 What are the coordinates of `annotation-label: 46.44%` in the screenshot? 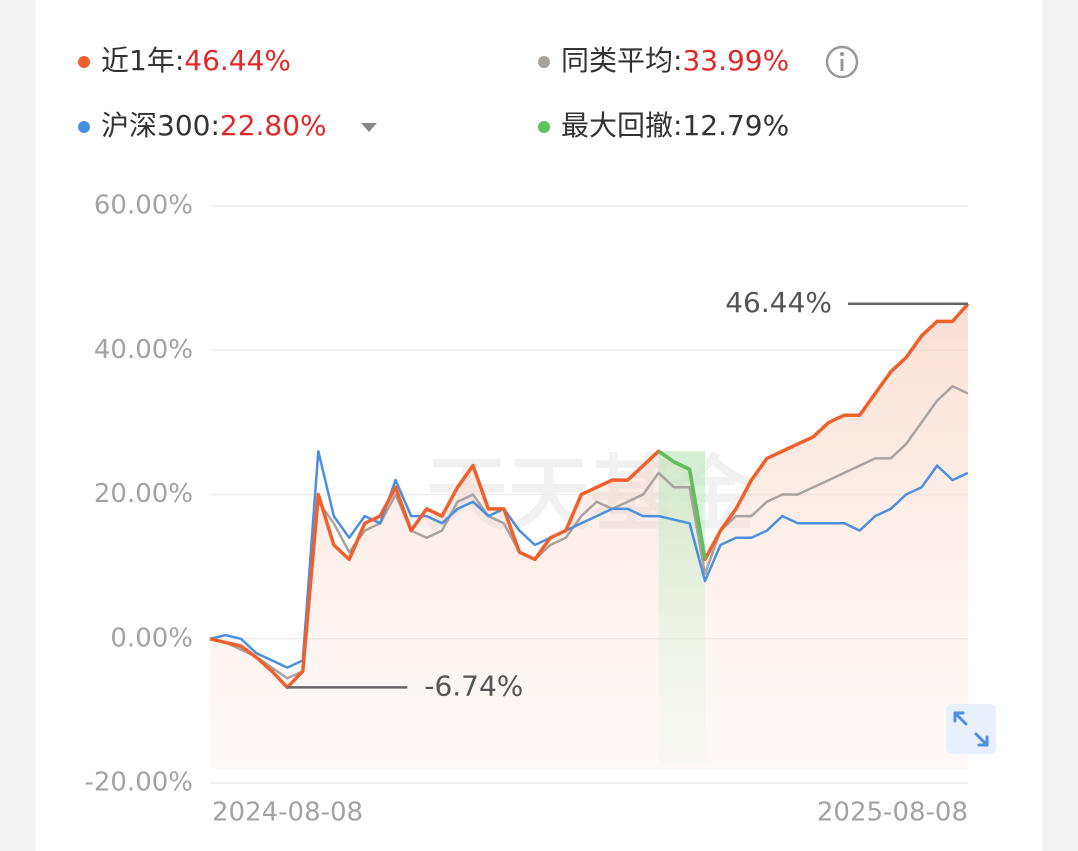 It's located at (778, 302).